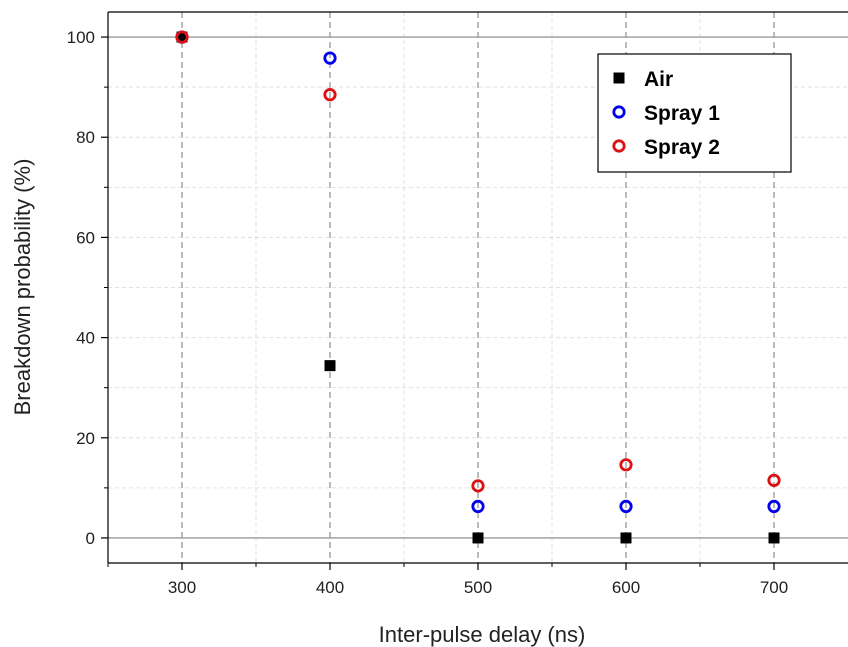 The height and width of the screenshot is (647, 848). I want to click on y-tick-label: 20, so click(85, 438).